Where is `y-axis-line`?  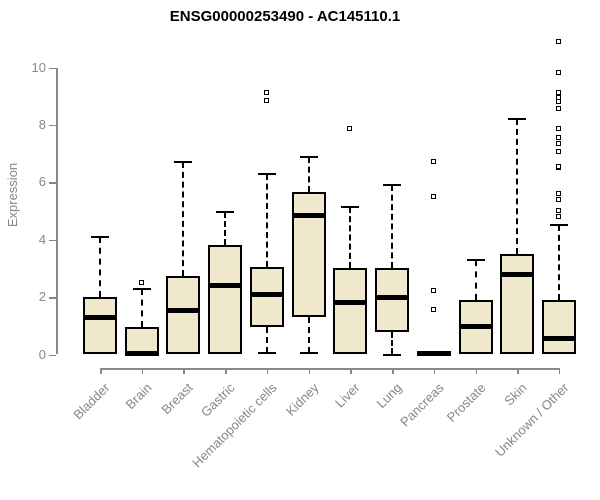
y-axis-line is located at coordinates (57, 211).